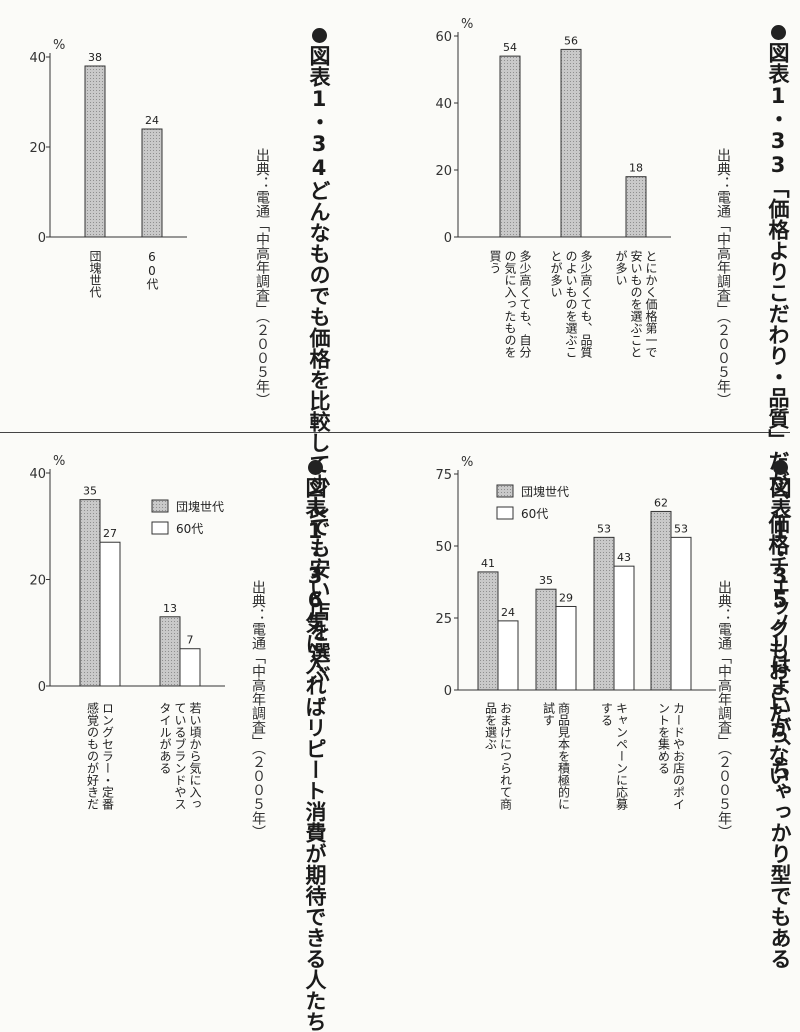 Image resolution: width=800 pixels, height=1032 pixels. I want to click on fig33-category-label: とが多い, so click(556, 274).